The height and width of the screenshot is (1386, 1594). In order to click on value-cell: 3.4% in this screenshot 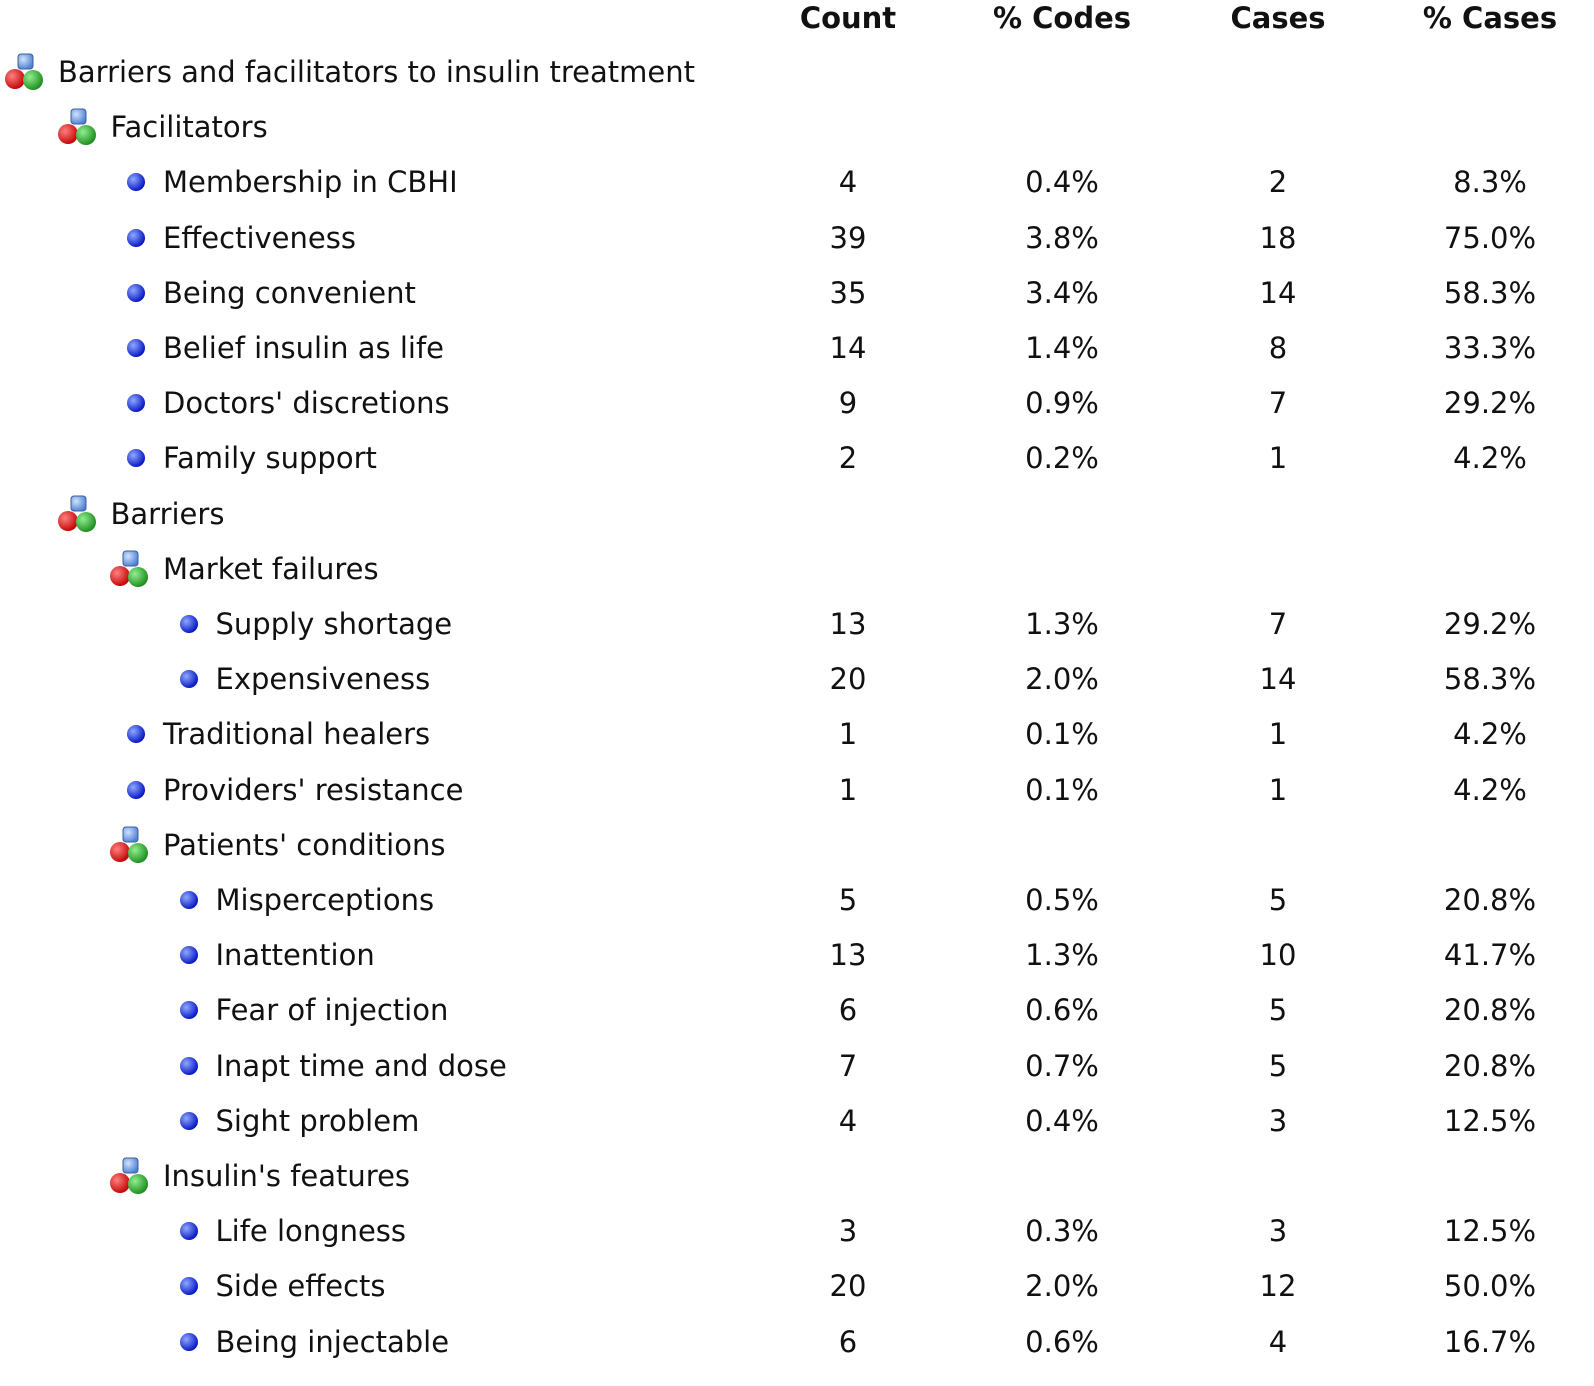, I will do `click(1062, 292)`.